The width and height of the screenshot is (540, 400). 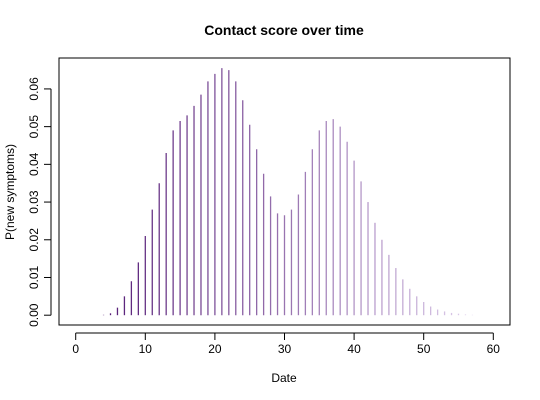 What do you see at coordinates (34, 89) in the screenshot?
I see `y-tick-label: 0.06` at bounding box center [34, 89].